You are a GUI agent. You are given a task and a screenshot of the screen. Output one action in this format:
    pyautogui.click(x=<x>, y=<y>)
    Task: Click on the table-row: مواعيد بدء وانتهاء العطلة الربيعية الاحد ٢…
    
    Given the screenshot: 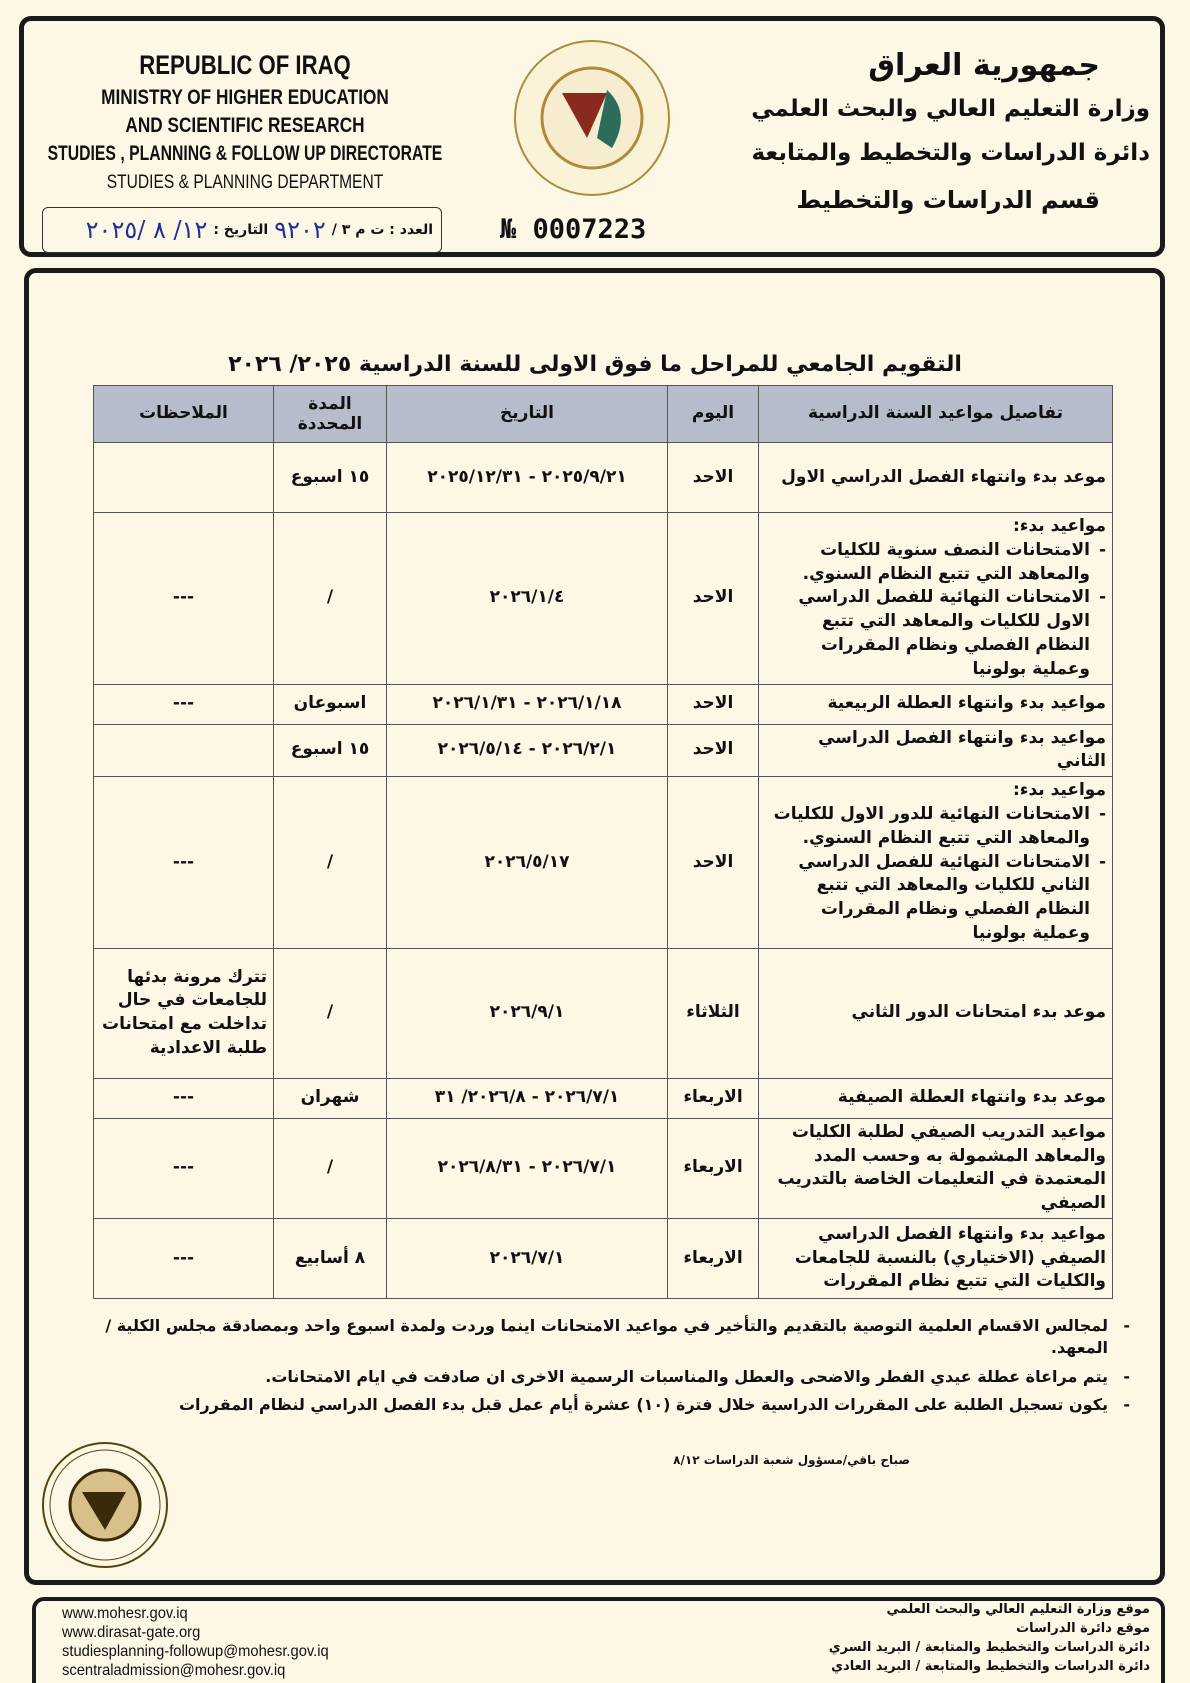 What is the action you would take?
    pyautogui.click(x=603, y=704)
    